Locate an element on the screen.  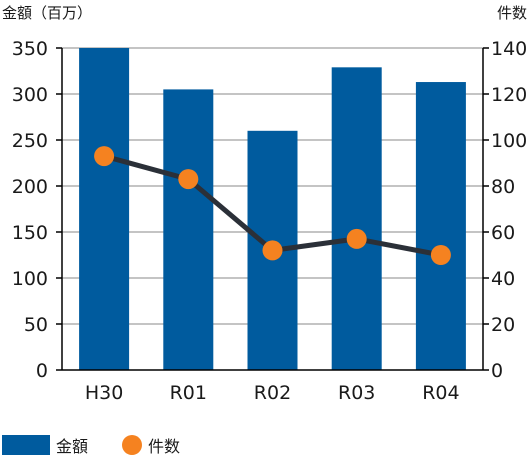
left-tick-label-2: 100 is located at coordinates (30, 279).